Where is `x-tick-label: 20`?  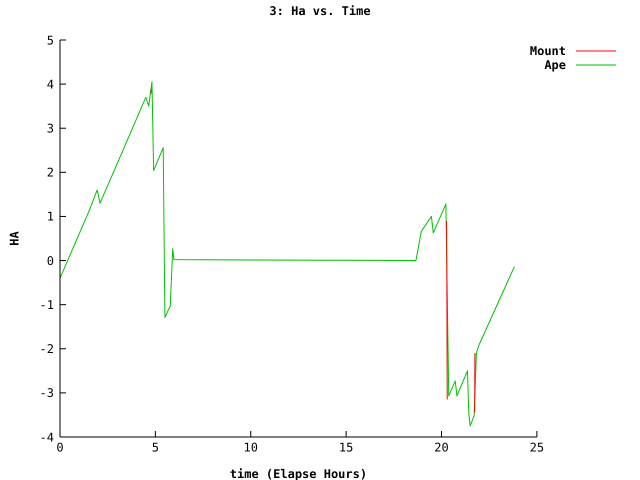
x-tick-label: 20 is located at coordinates (441, 447).